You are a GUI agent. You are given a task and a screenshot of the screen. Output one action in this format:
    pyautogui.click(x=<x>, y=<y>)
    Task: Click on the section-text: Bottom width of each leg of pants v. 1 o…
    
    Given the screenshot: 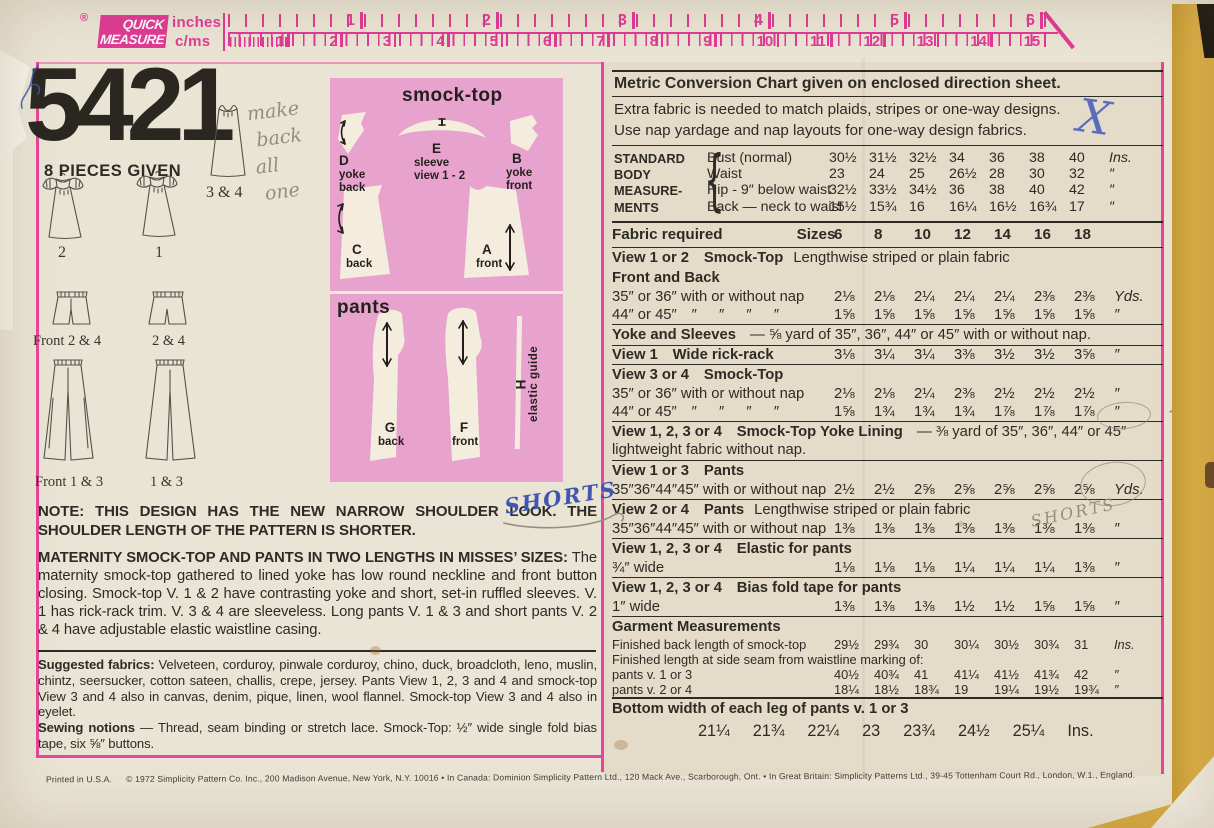 What is the action you would take?
    pyautogui.click(x=887, y=709)
    